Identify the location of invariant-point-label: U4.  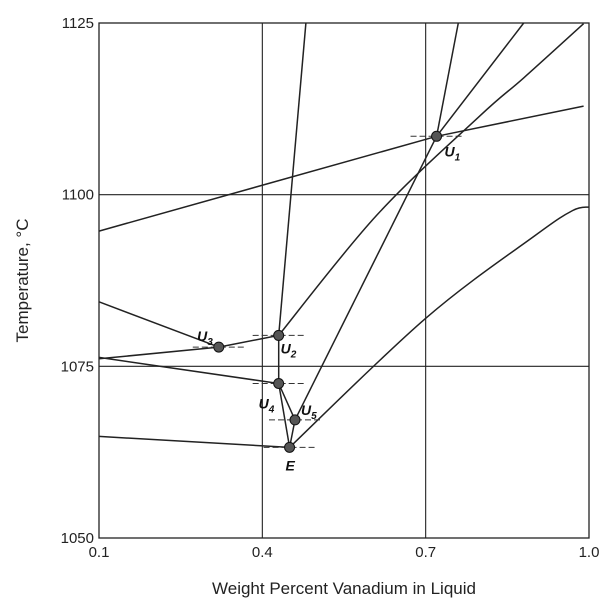
(267, 406).